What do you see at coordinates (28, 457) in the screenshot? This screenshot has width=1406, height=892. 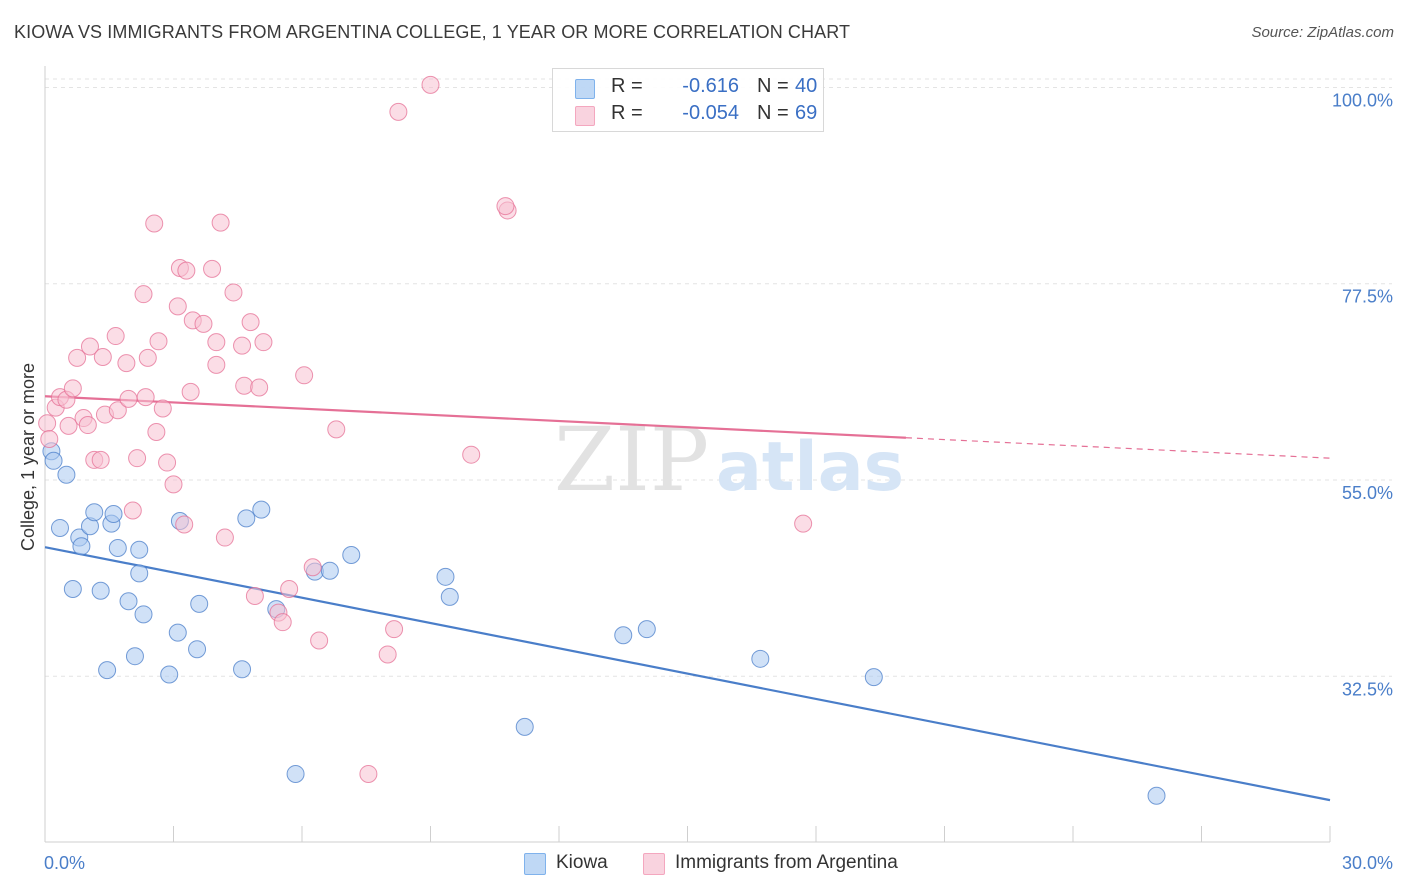 I see `y-axis-label: College, 1 year or more` at bounding box center [28, 457].